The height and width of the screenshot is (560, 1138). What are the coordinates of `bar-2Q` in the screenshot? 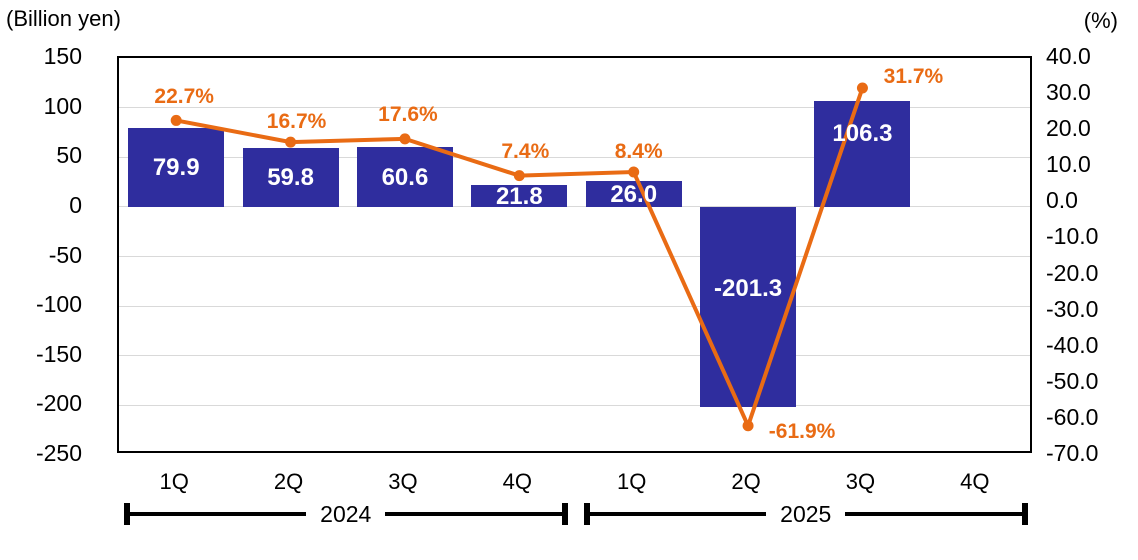 It's located at (748, 306).